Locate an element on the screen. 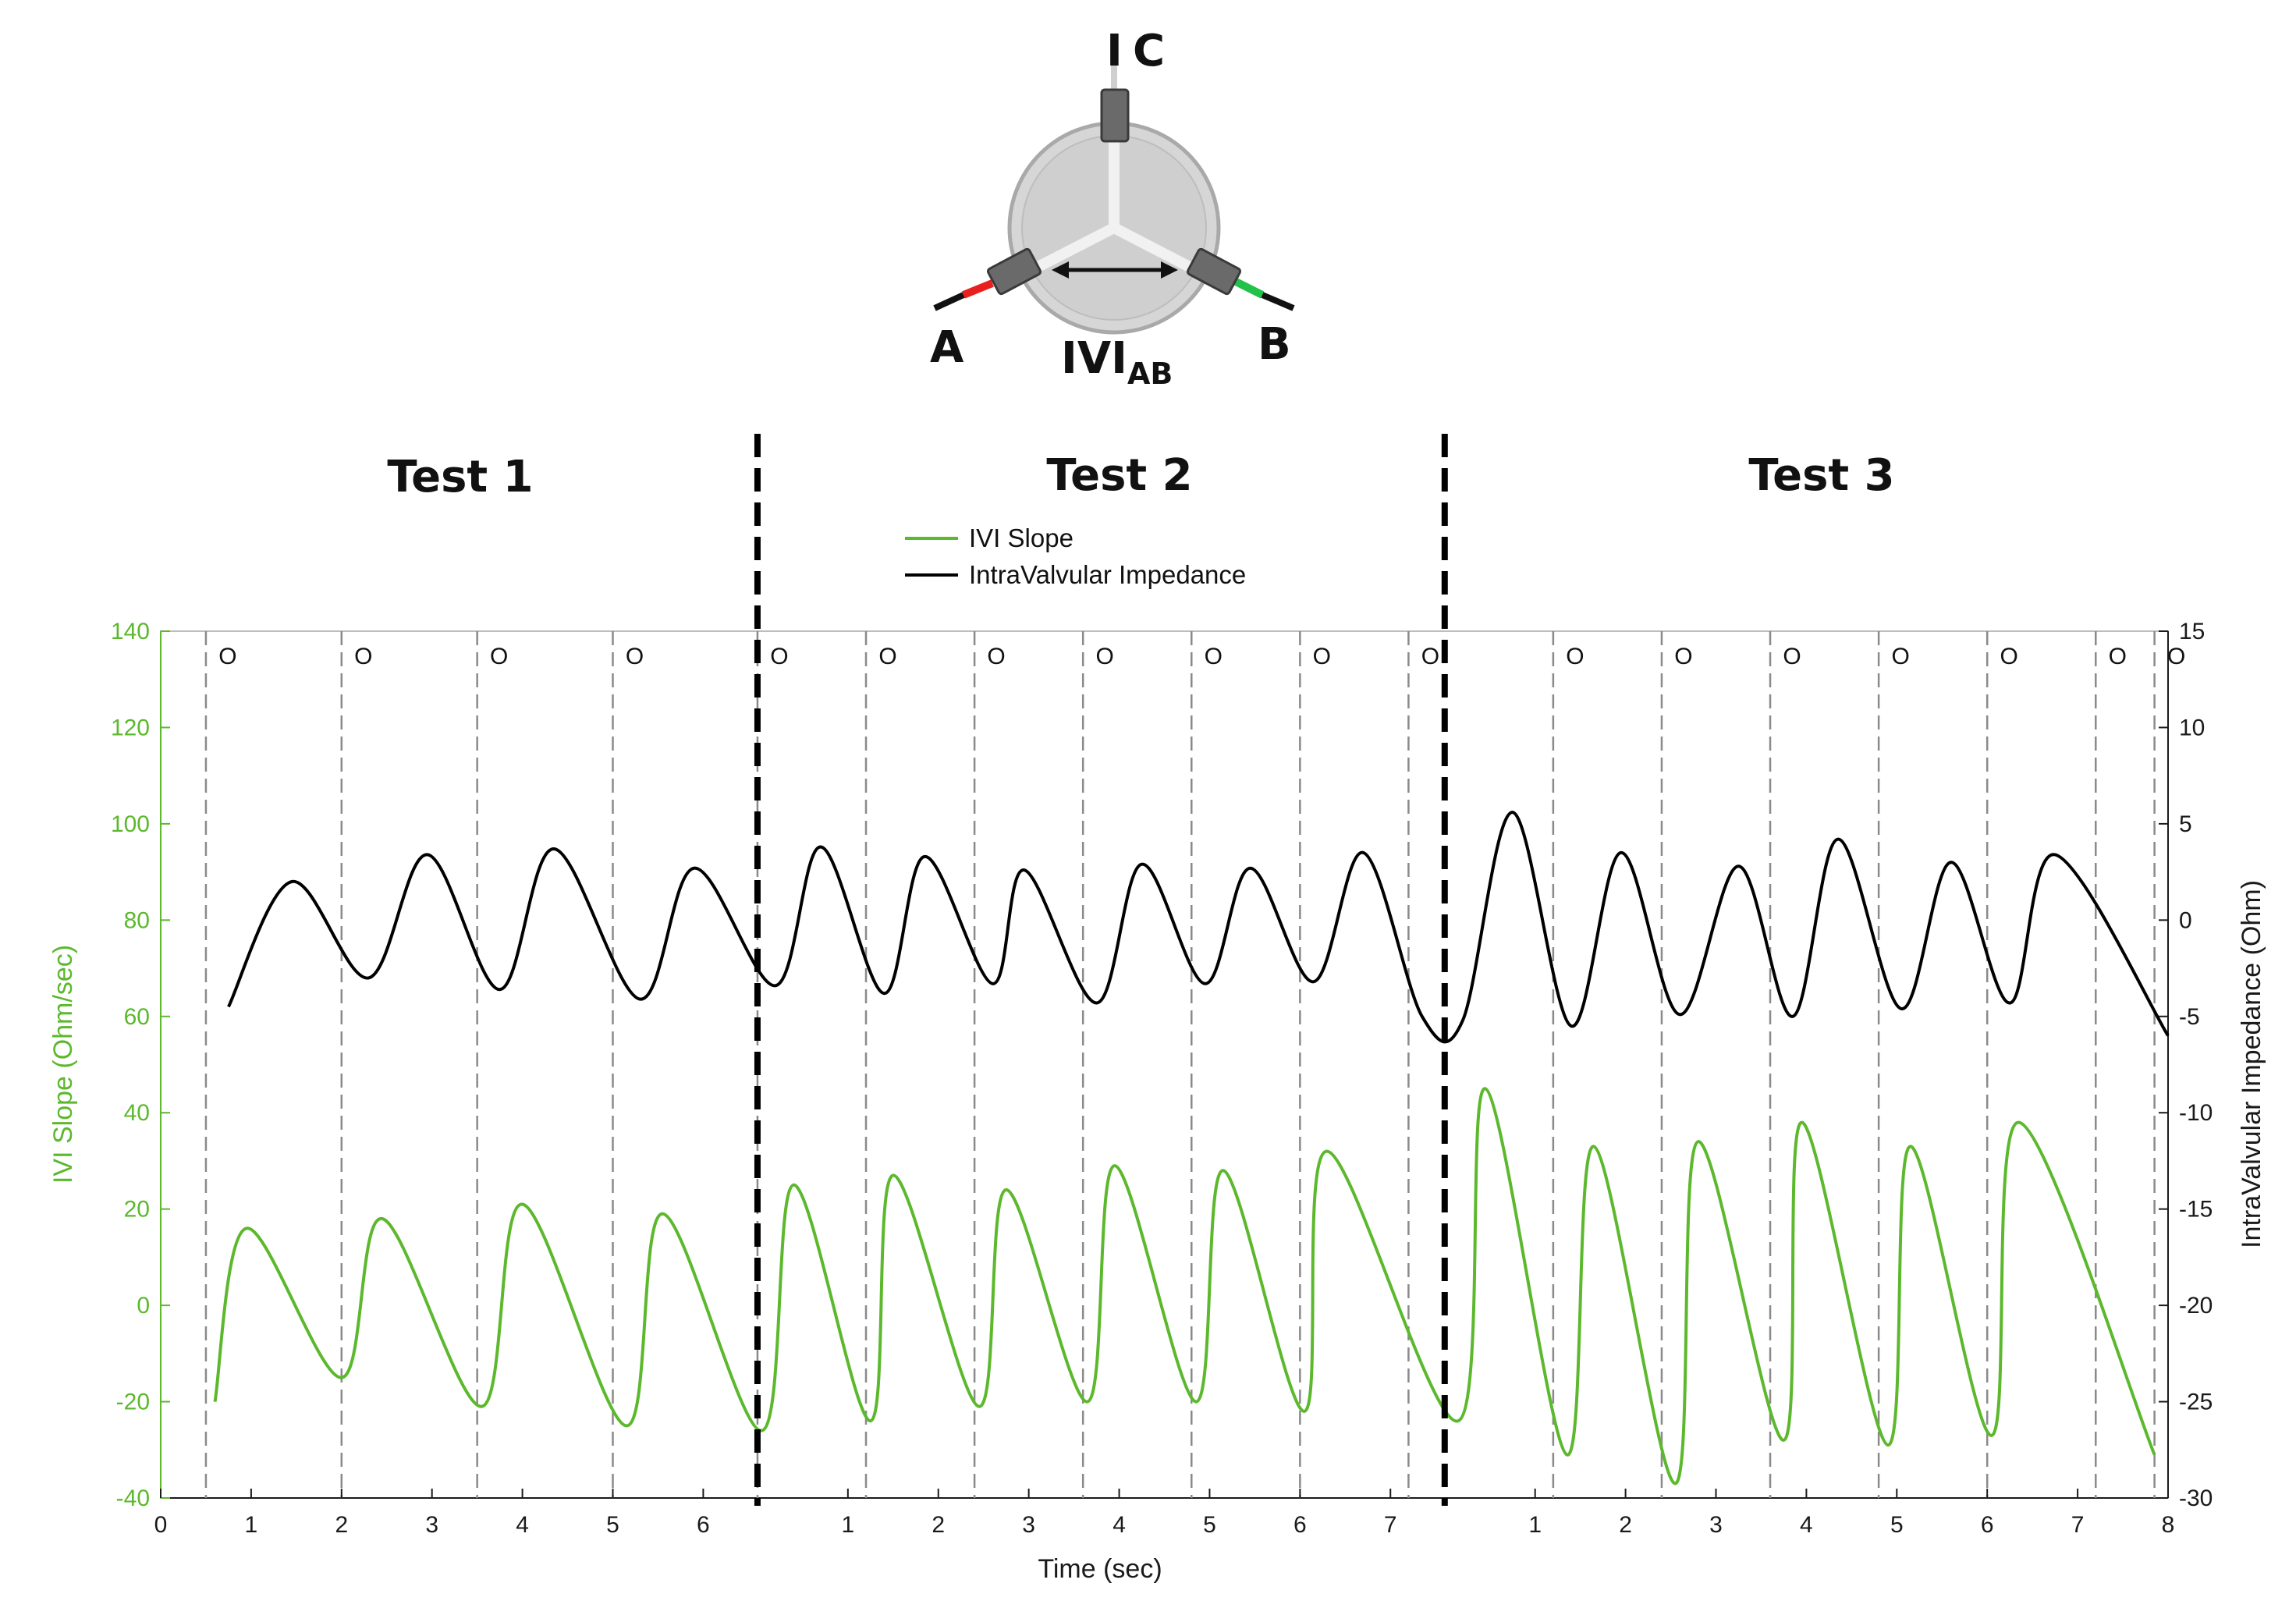  seam-b is located at coordinates (1158, 250).